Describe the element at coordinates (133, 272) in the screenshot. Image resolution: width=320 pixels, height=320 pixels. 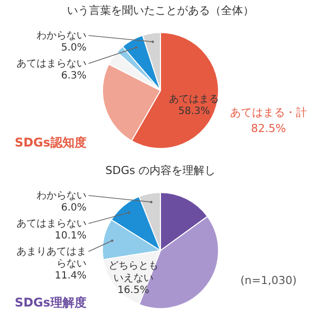
I see `slice-label: どちらともいえない` at that location.